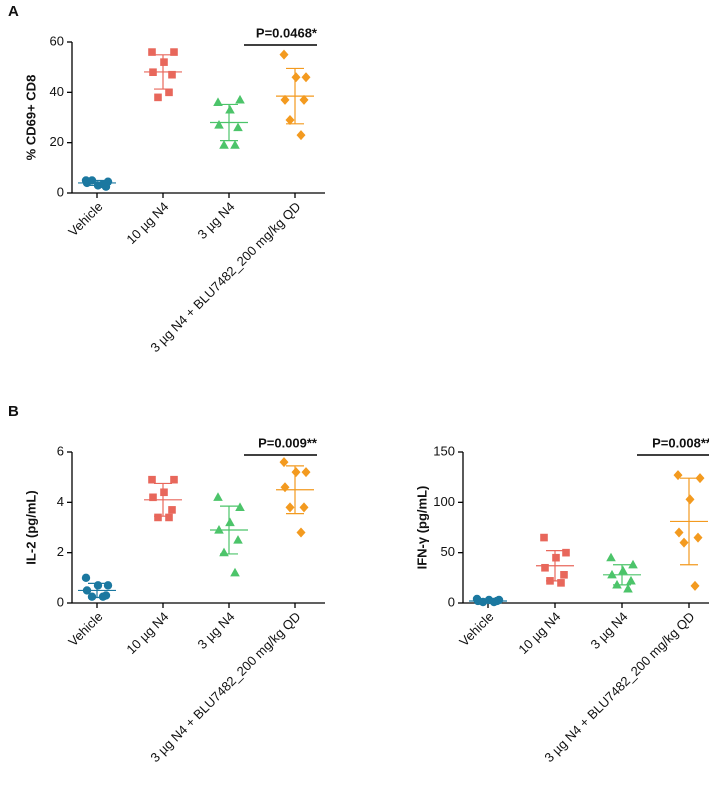  Describe the element at coordinates (444, 501) in the screenshot. I see `y-tick-label: 100` at that location.